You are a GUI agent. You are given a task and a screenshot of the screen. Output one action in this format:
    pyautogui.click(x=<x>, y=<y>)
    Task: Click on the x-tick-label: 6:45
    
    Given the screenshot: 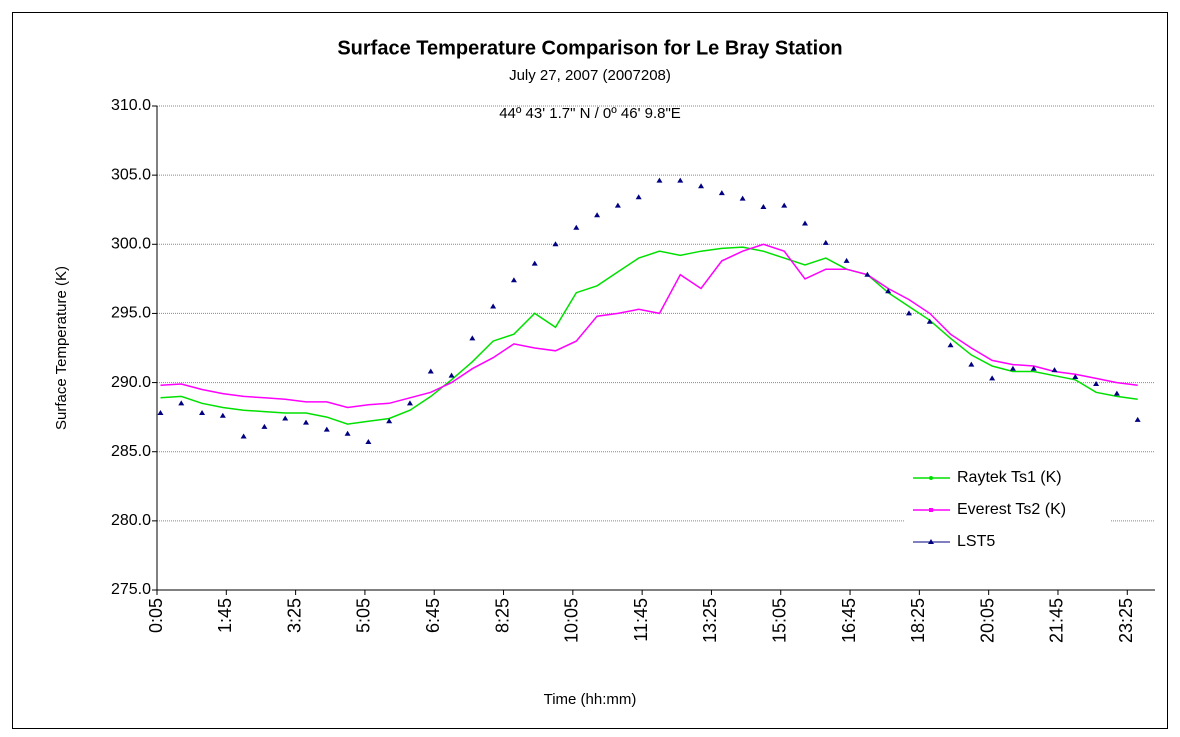 What is the action you would take?
    pyautogui.click(x=433, y=615)
    